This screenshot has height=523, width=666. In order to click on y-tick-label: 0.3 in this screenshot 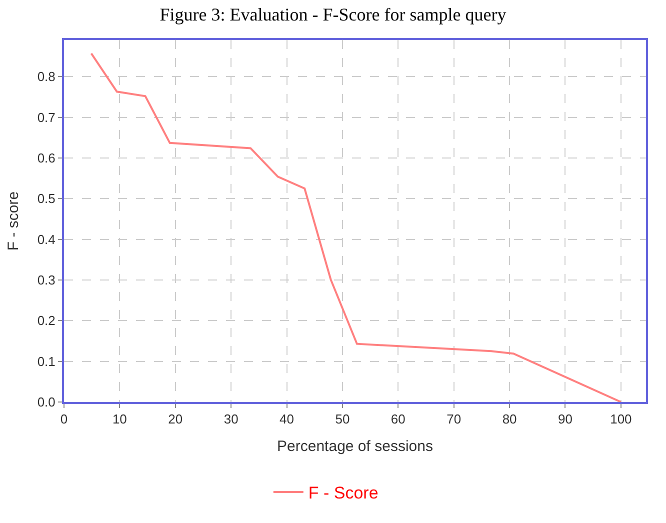, I will do `click(46, 280)`.